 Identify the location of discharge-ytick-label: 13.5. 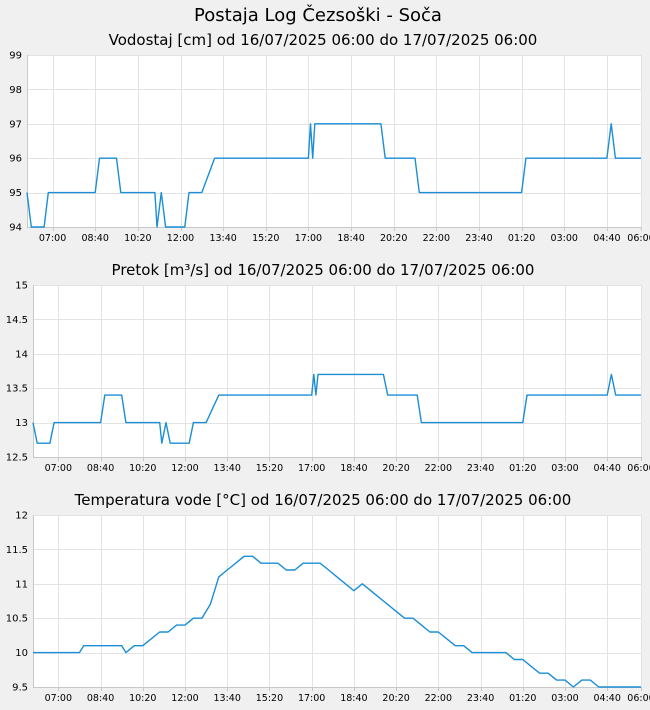
(17, 389).